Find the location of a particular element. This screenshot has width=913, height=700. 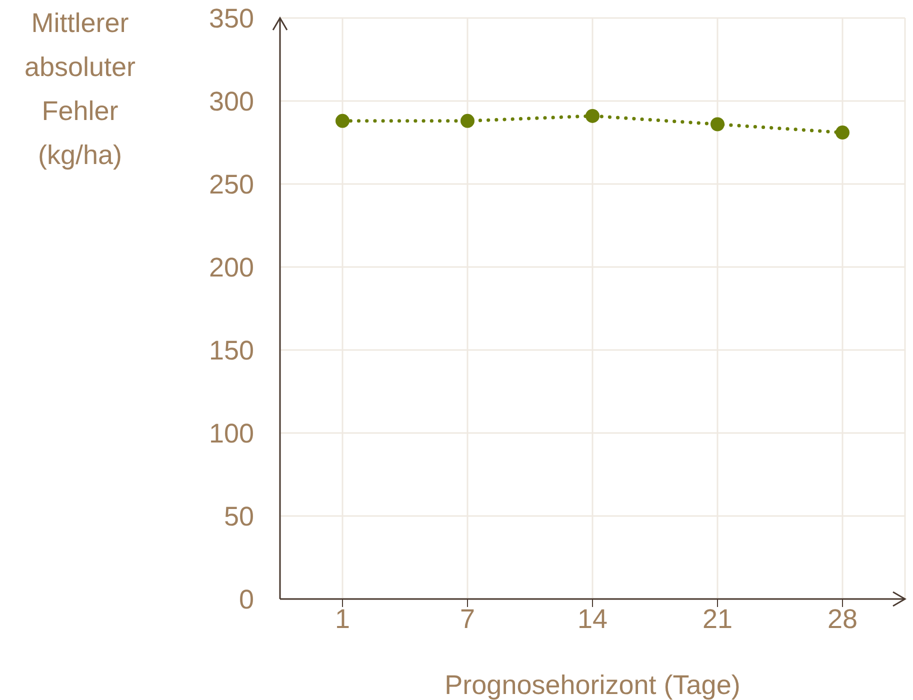

x-tick-label: 7 is located at coordinates (468, 619).